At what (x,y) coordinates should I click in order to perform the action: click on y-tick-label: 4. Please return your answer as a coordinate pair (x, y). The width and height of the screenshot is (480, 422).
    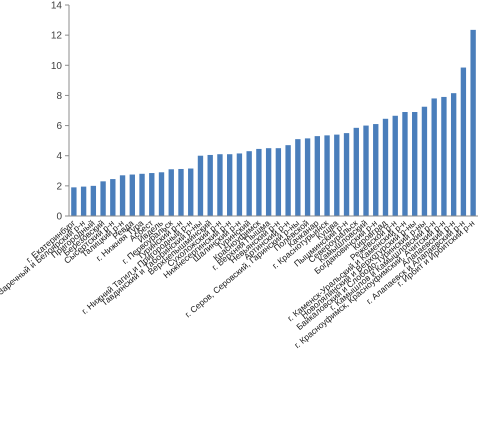
    Looking at the image, I should click on (59, 156).